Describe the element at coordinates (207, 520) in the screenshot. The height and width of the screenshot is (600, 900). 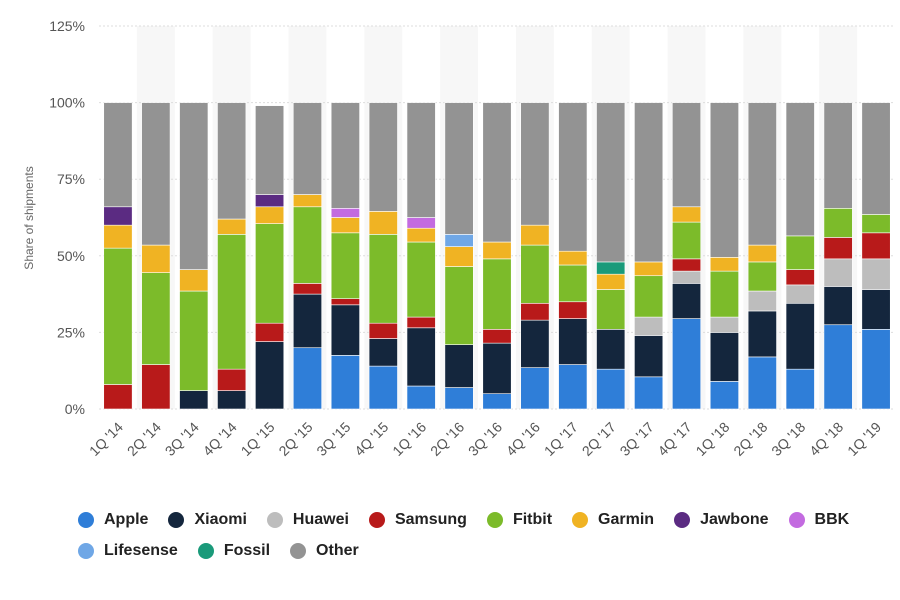
I see `legend-item-xiaomi: Xiaomi` at that location.